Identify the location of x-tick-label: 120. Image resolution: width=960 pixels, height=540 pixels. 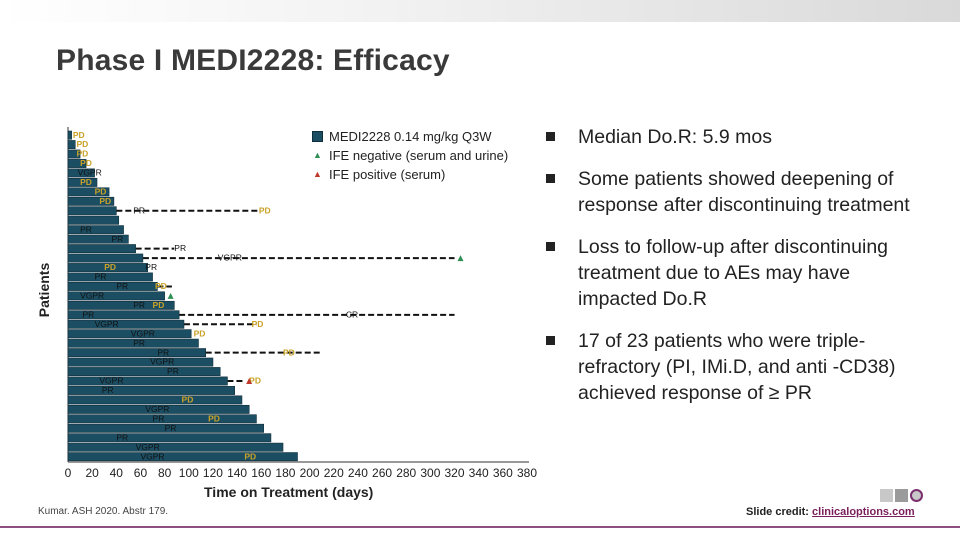
(213, 473).